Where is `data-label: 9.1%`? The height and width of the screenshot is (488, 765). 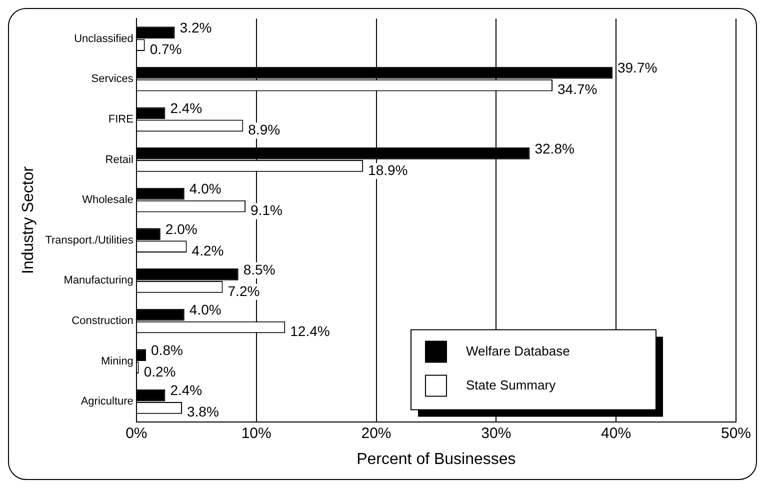 data-label: 9.1% is located at coordinates (266, 210).